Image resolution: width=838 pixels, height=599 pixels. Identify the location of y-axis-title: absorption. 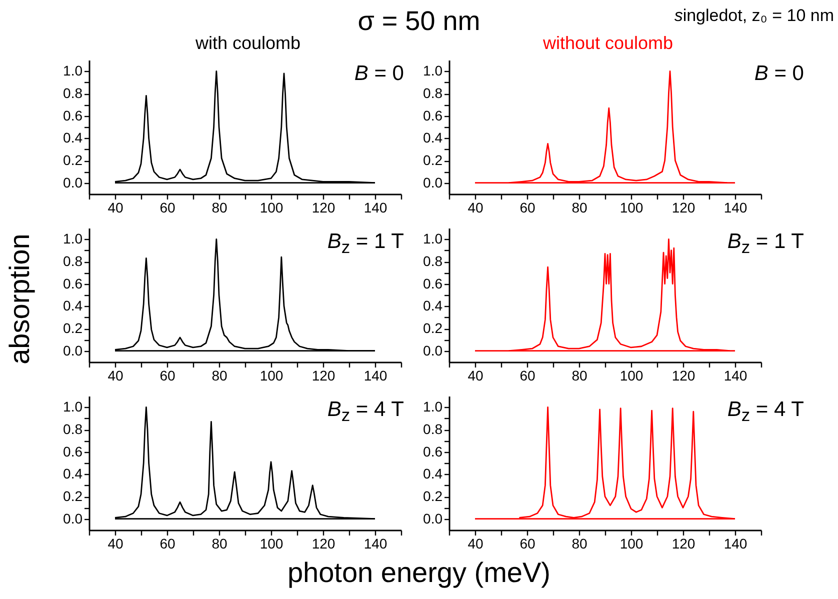
(20, 299).